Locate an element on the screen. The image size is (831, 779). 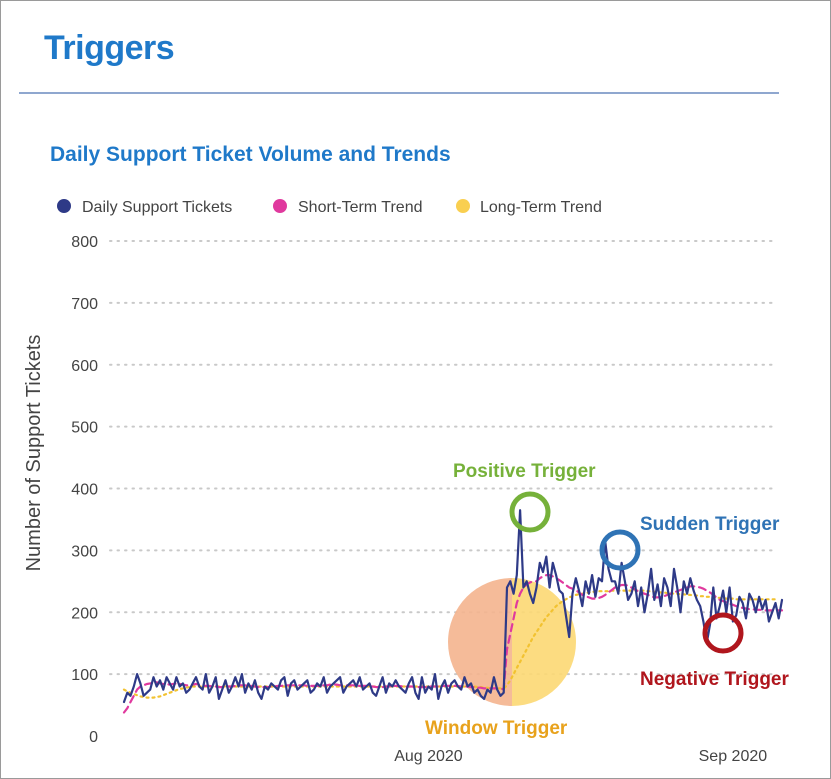
y-axis-ticks: 0 100 200 300 400 500 600 700 800 is located at coordinates (84, 490).